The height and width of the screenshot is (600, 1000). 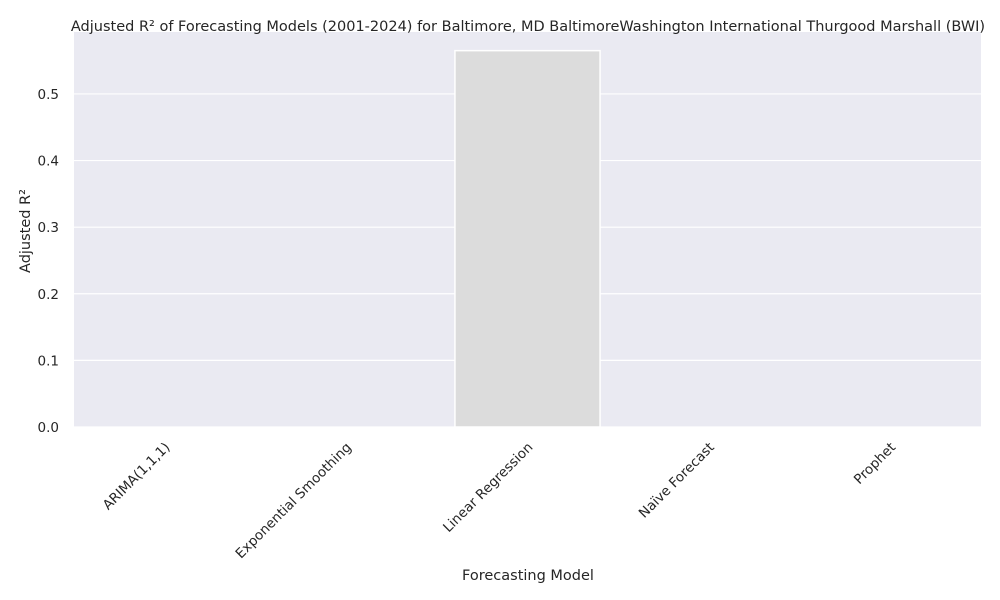 What do you see at coordinates (677, 481) in the screenshot?
I see `x-tick-label: Naïve Forecast` at bounding box center [677, 481].